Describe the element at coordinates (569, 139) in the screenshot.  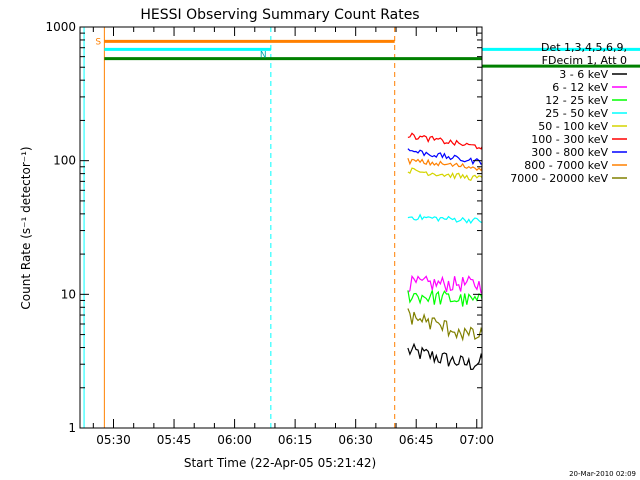
I see `legend-entry-5: 100 - 300 keV` at that location.